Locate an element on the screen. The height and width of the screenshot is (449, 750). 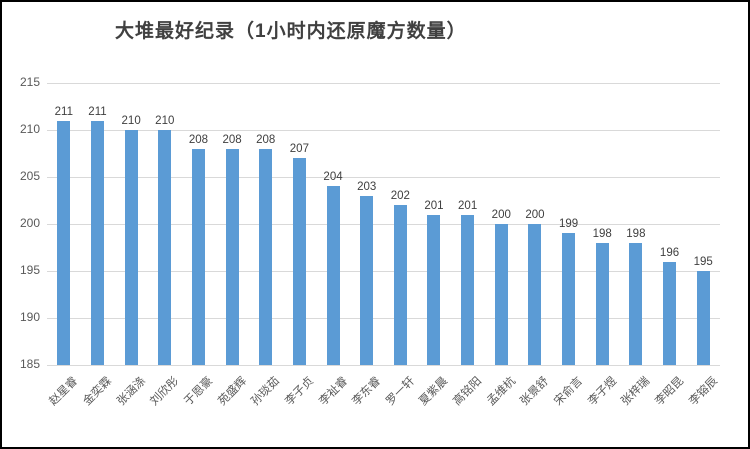
x-axis-category-label: 夏紫晨 is located at coordinates (434, 392).